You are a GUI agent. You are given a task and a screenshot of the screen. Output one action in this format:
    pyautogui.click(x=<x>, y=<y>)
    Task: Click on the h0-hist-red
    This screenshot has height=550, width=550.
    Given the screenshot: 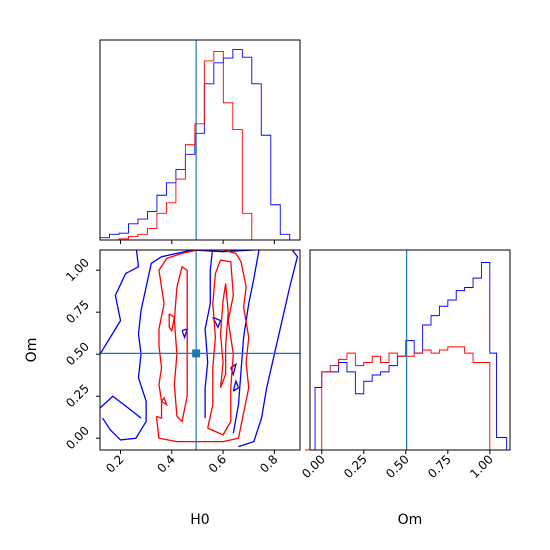 What is the action you would take?
    pyautogui.click(x=200, y=145)
    